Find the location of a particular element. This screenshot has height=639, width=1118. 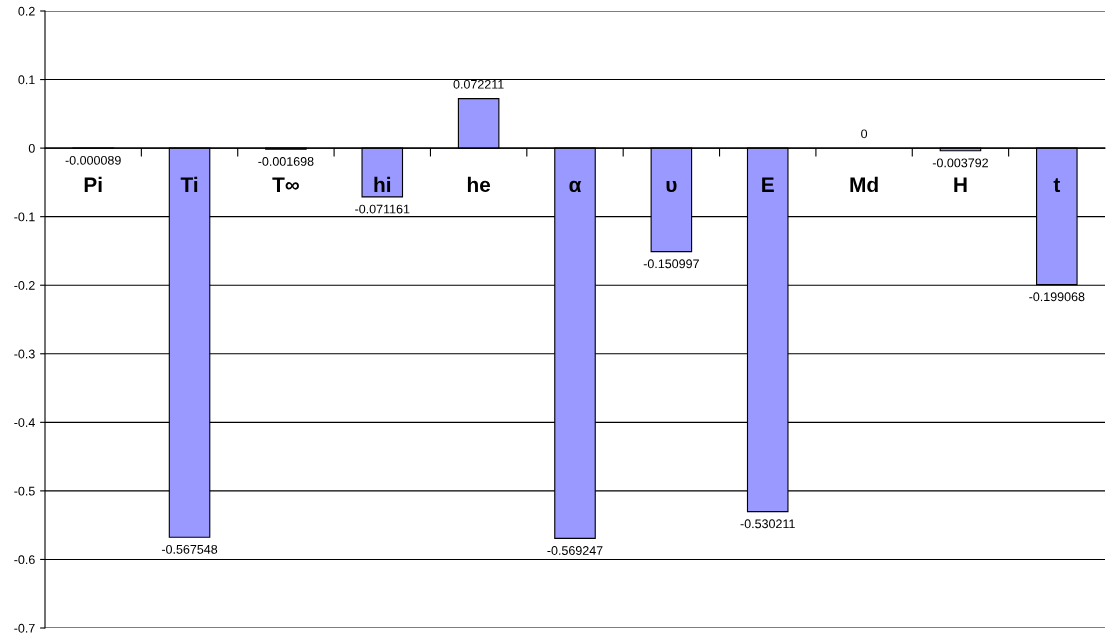

data-label: 0 is located at coordinates (864, 134).